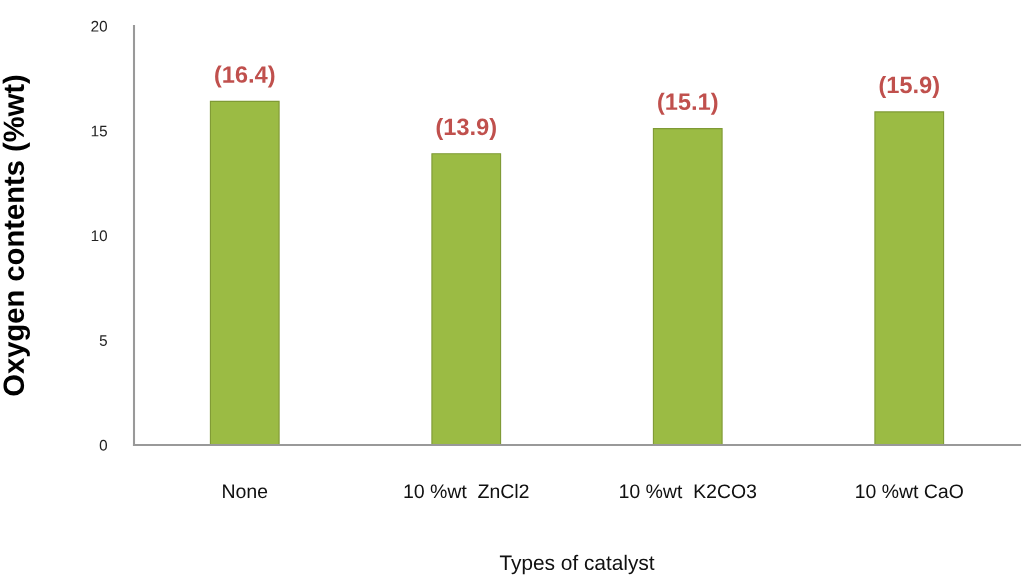 The height and width of the screenshot is (578, 1024). Describe the element at coordinates (245, 491) in the screenshot. I see `x-tick-label: None` at that location.